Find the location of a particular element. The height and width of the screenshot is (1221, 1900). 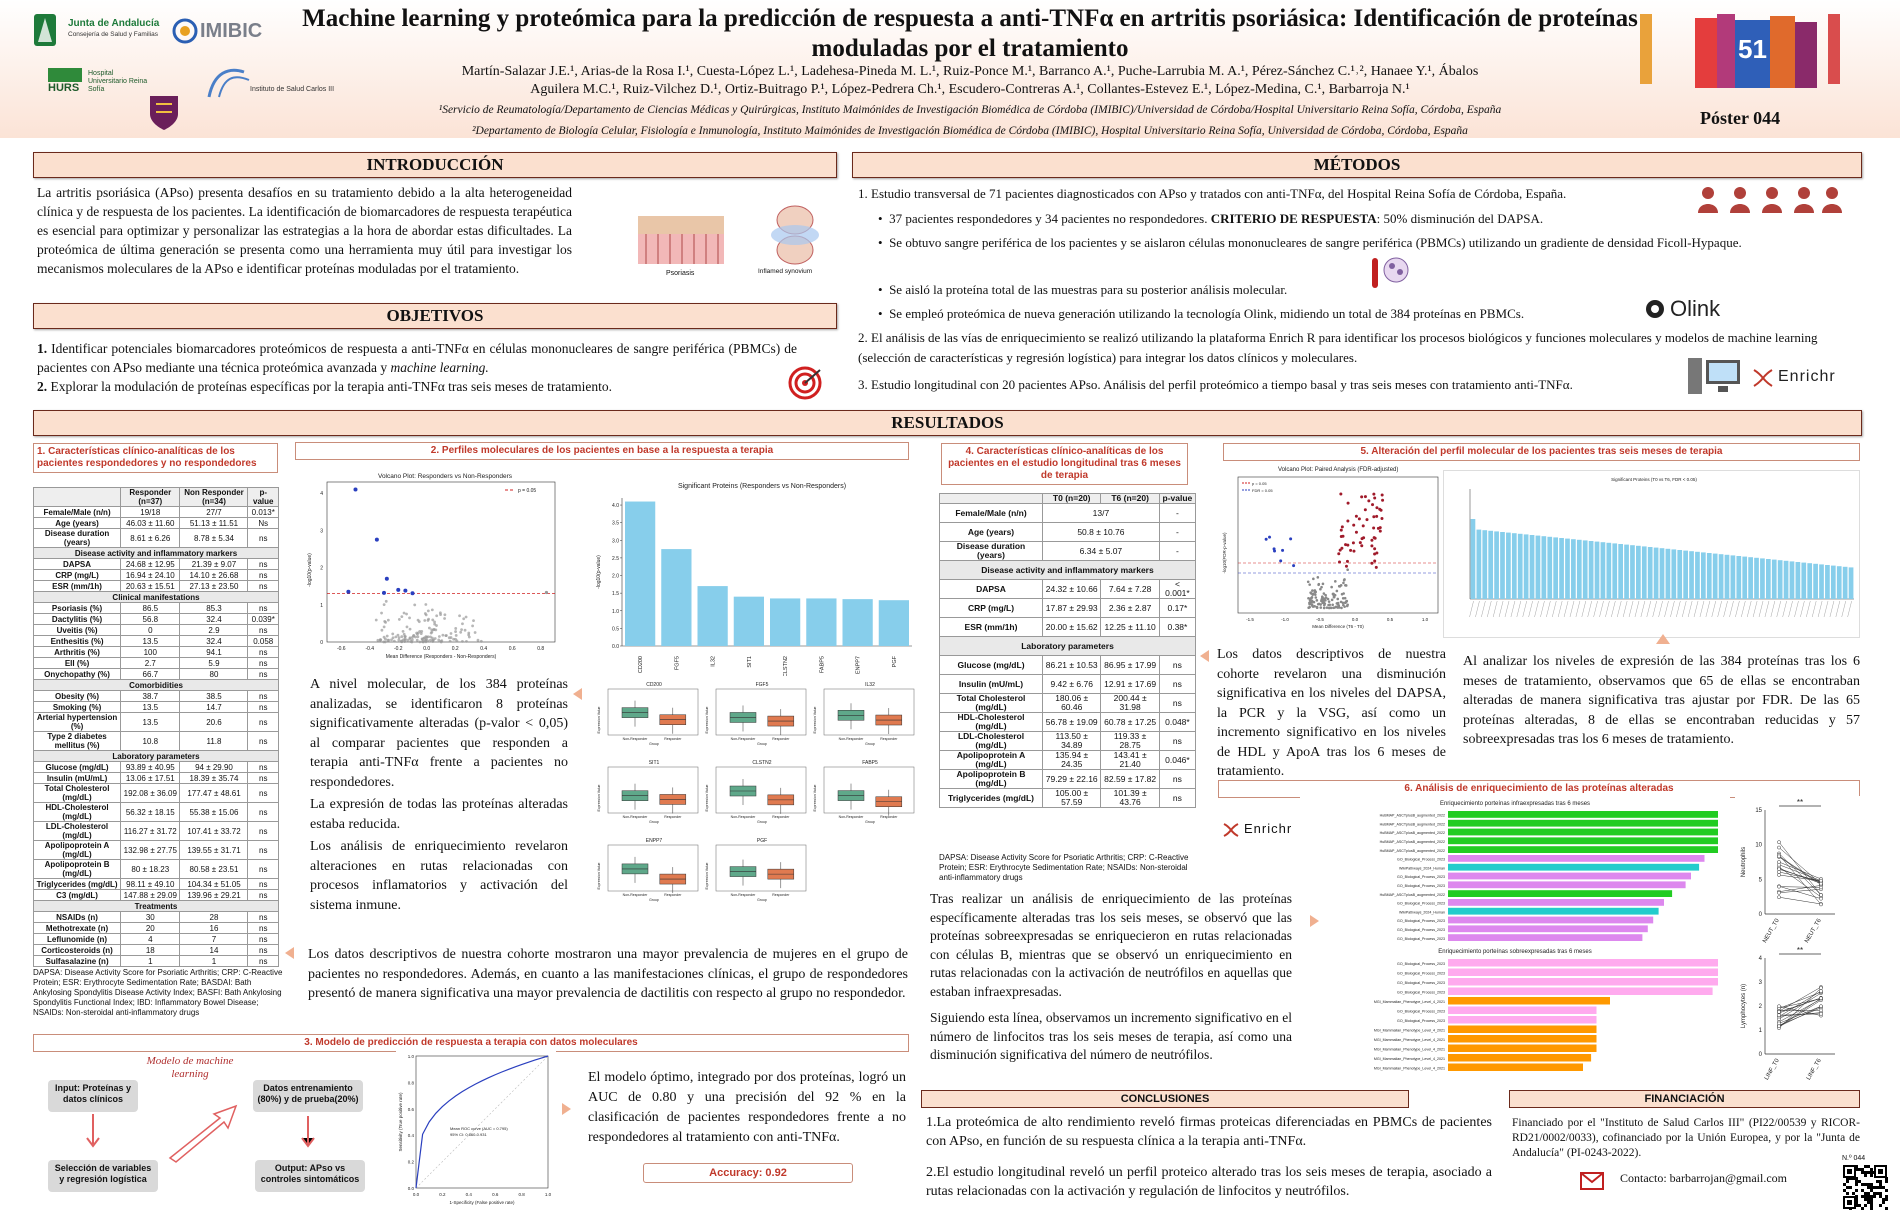

paired-xlabel: LINF_T6 is located at coordinates (1814, 1069).